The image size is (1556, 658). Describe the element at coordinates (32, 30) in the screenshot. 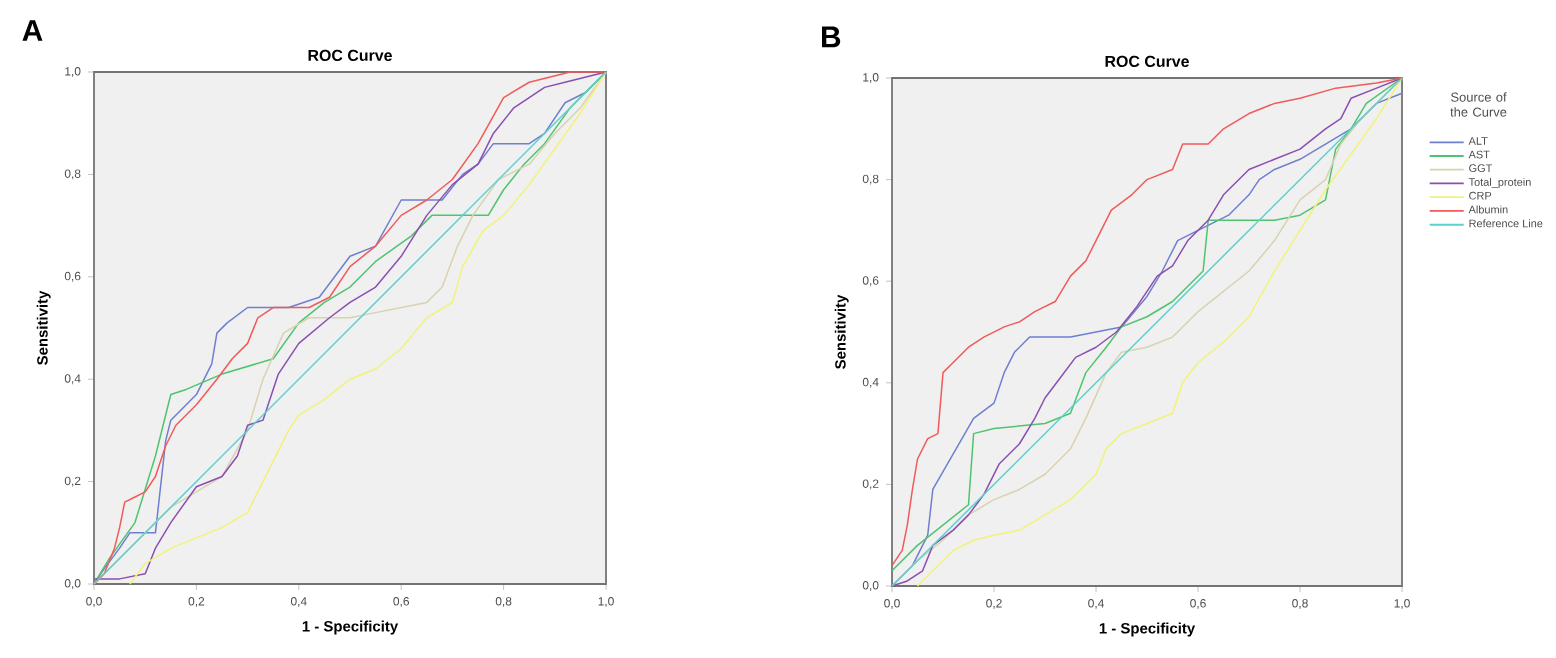

I see `text: A` at that location.